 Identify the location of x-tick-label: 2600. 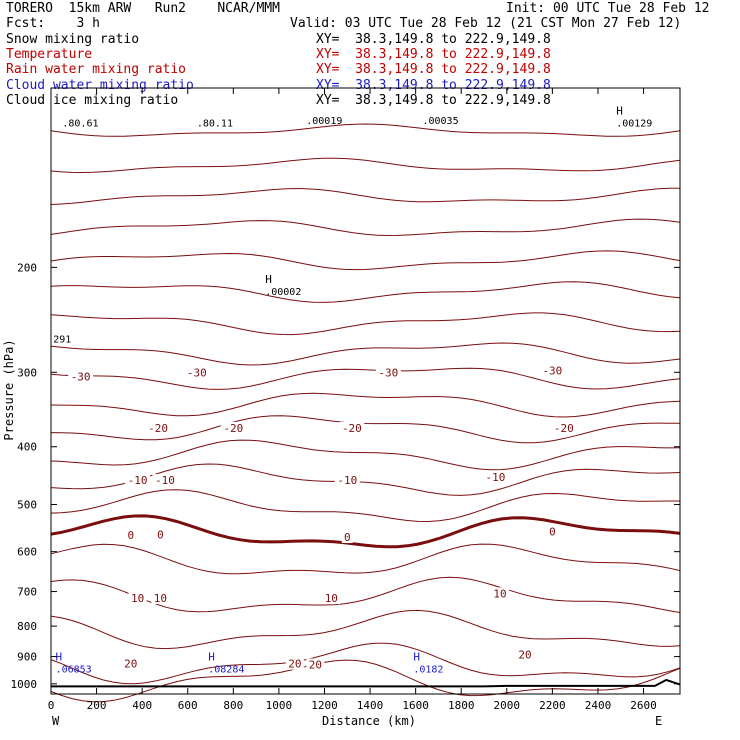
(643, 705).